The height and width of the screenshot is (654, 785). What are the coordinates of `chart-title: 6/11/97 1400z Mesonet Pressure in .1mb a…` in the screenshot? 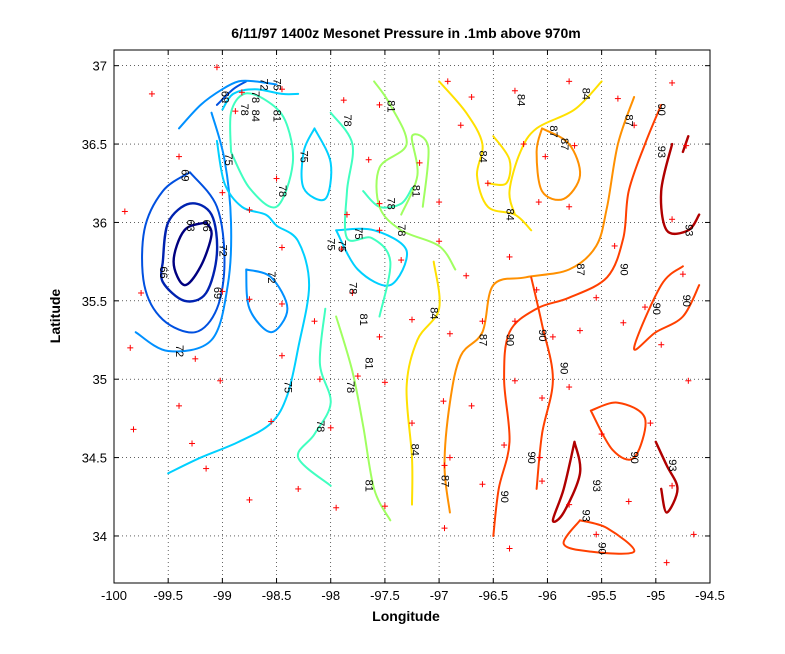 It's located at (405, 33).